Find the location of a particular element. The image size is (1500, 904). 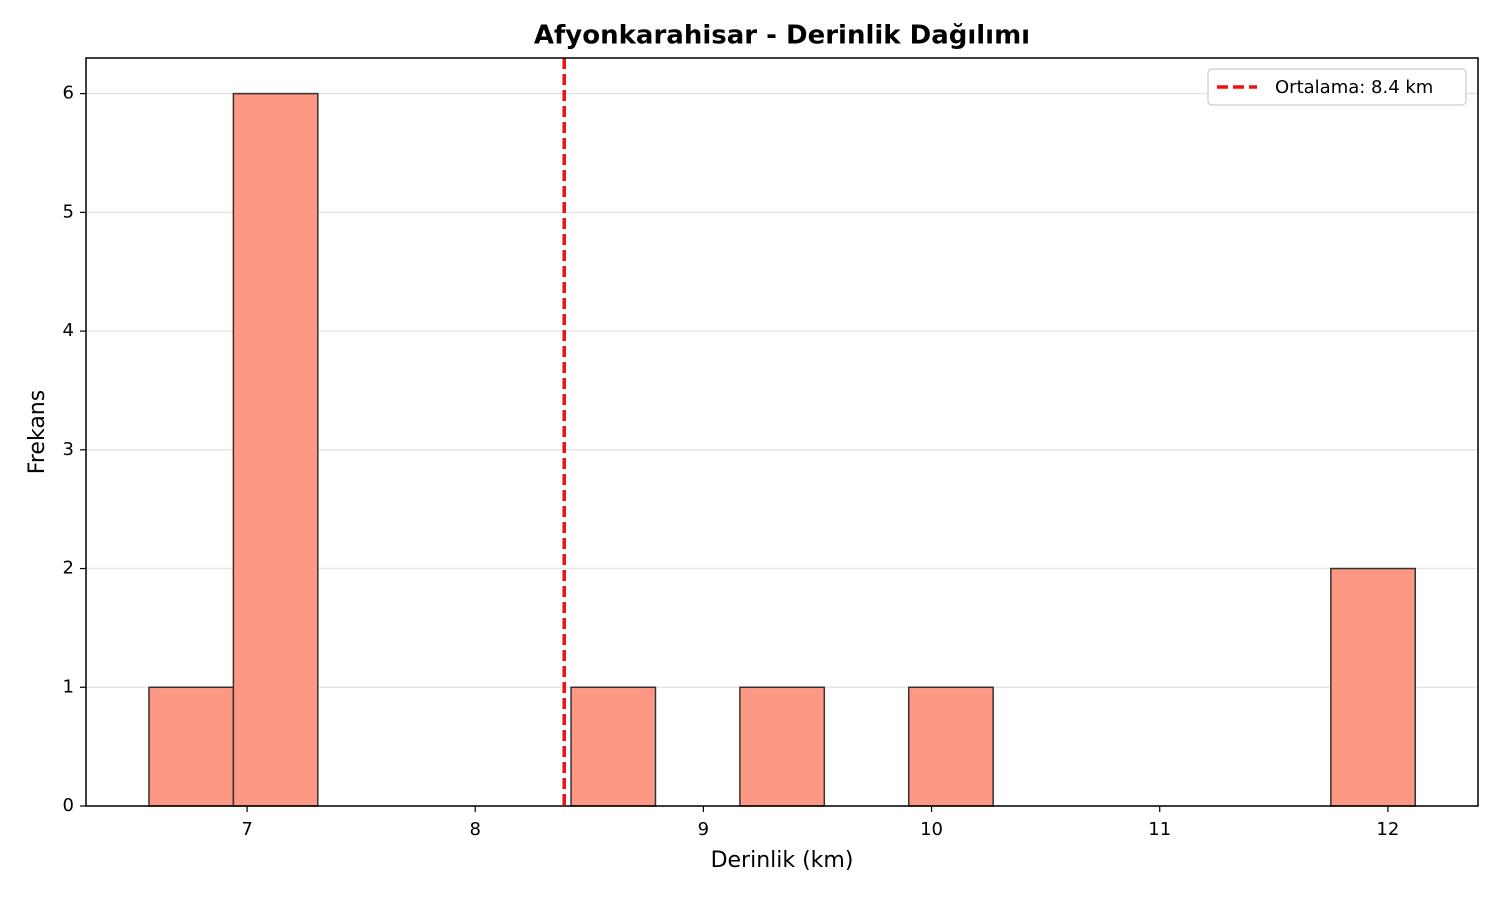

x-tick-label: 10 is located at coordinates (931, 829).